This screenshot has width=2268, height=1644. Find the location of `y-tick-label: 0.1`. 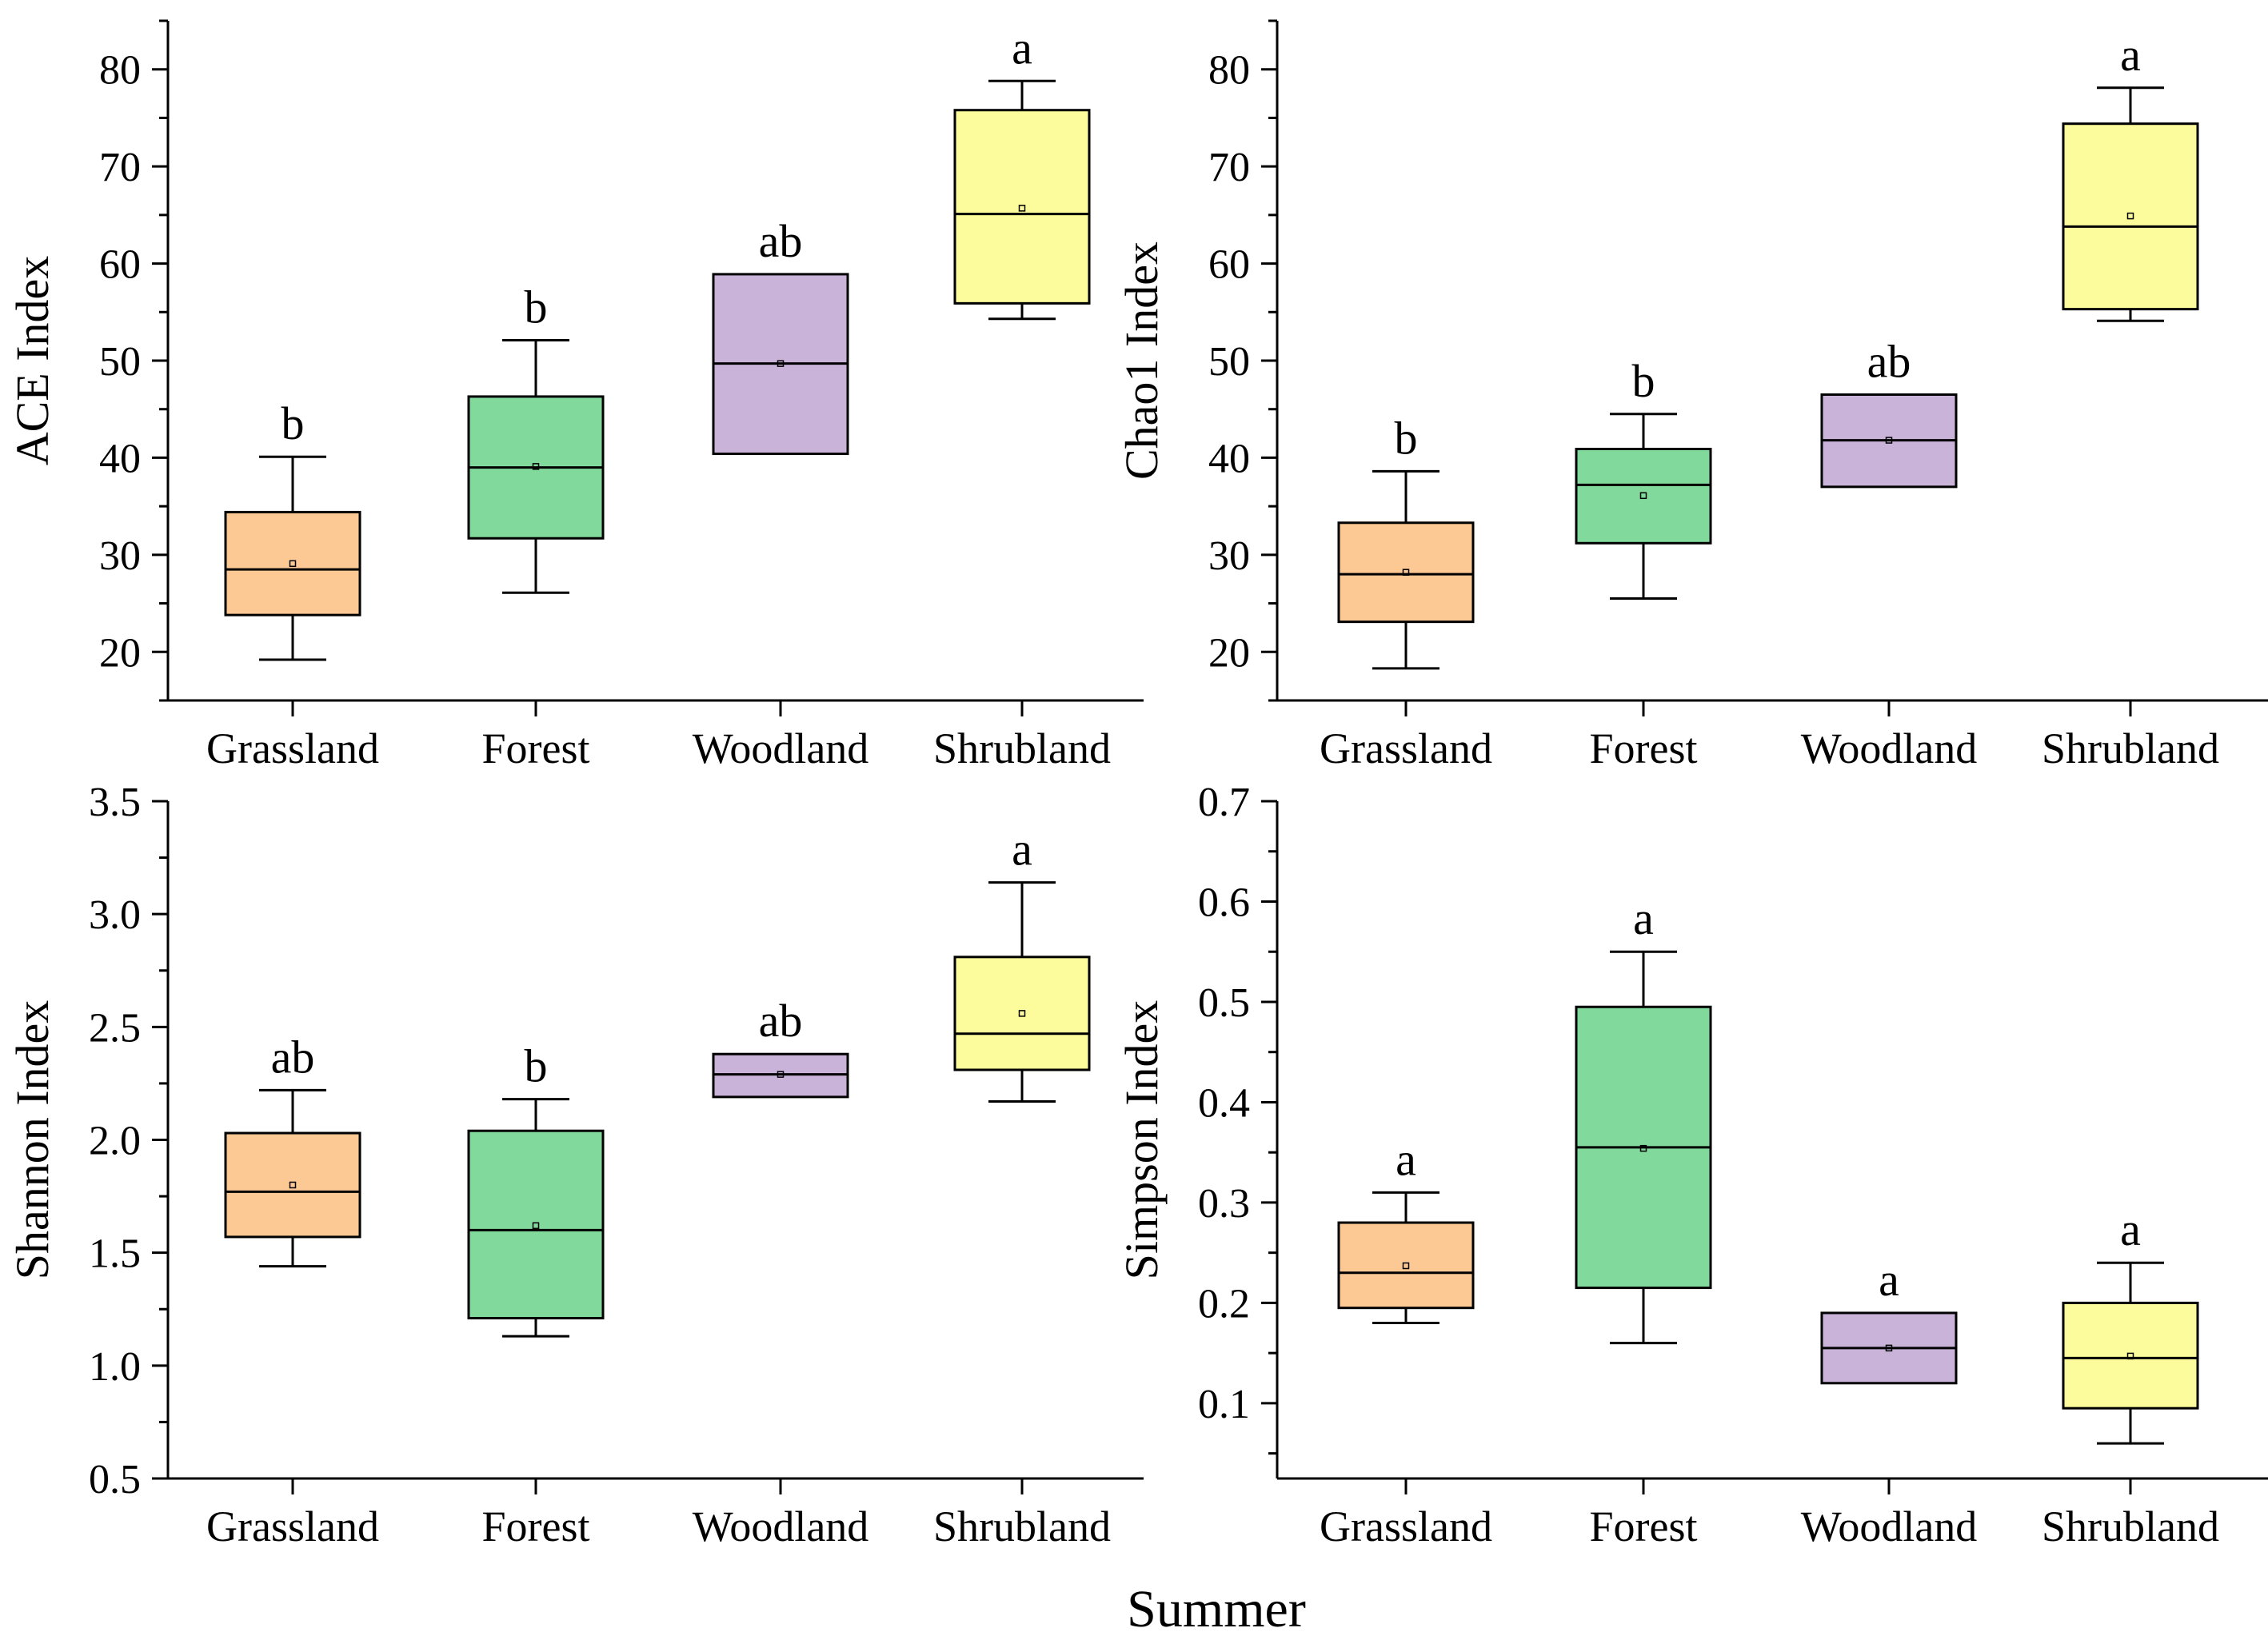

y-tick-label: 0.1 is located at coordinates (1224, 1404).